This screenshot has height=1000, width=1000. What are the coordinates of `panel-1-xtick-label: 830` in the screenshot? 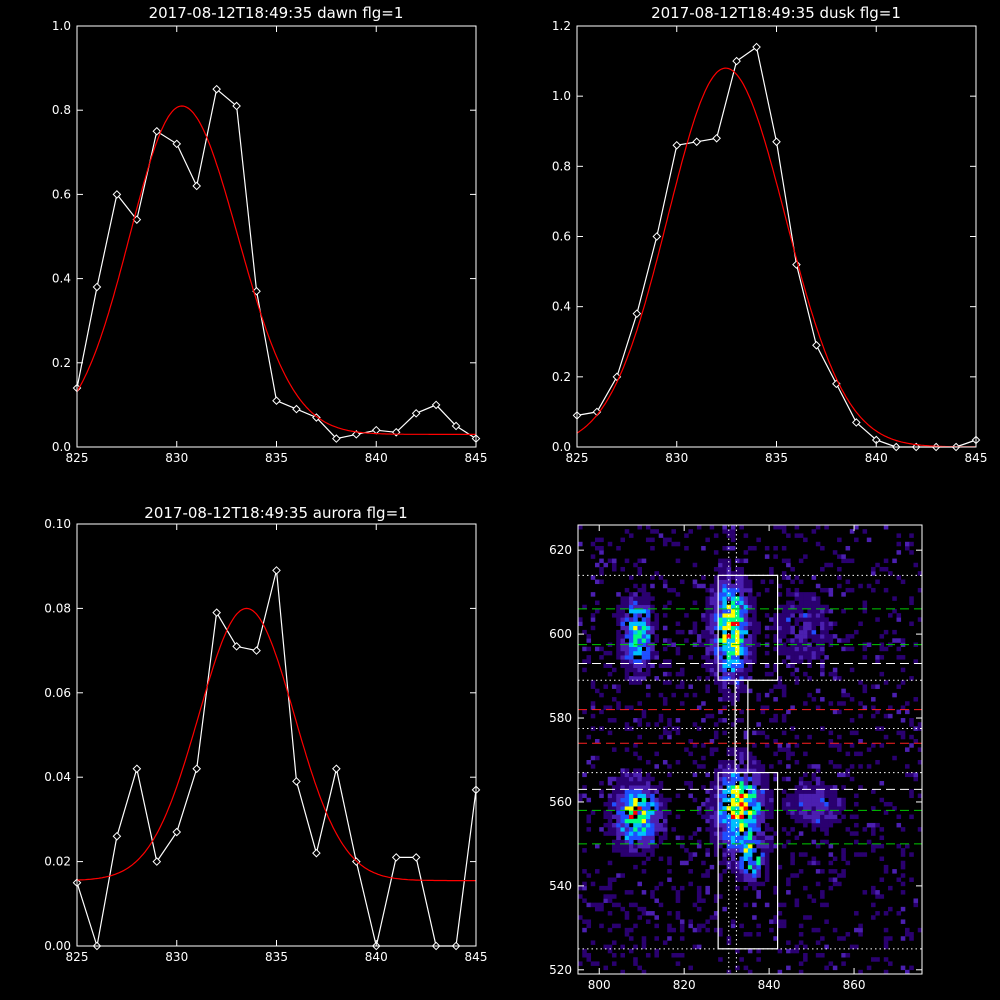 It's located at (676, 458).